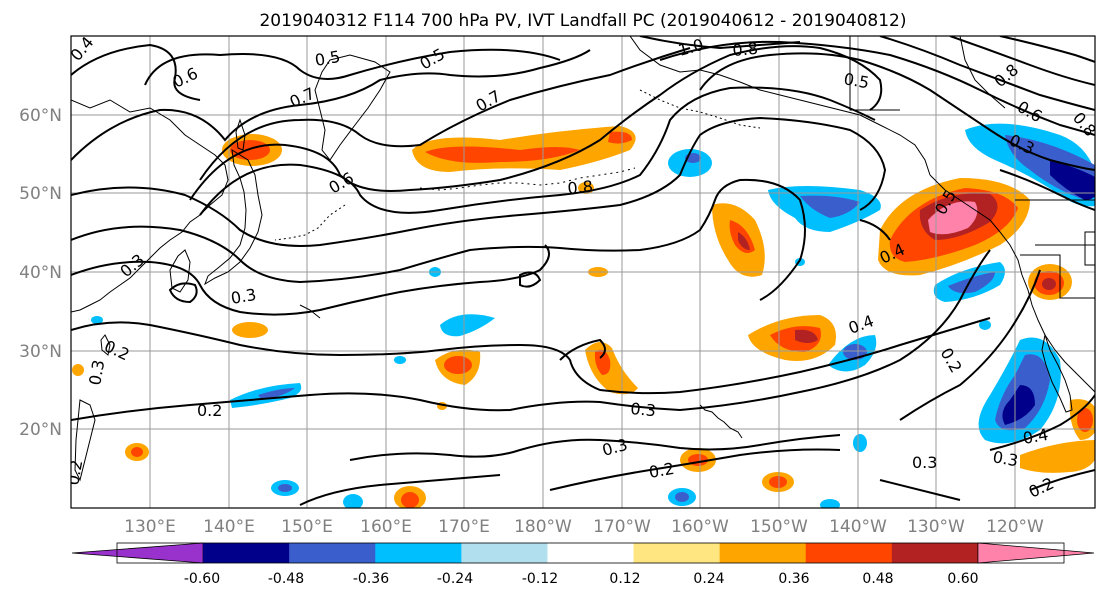 Image resolution: width=1105 pixels, height=601 pixels. I want to click on positive-anomaly-150w-32n, so click(792, 338).